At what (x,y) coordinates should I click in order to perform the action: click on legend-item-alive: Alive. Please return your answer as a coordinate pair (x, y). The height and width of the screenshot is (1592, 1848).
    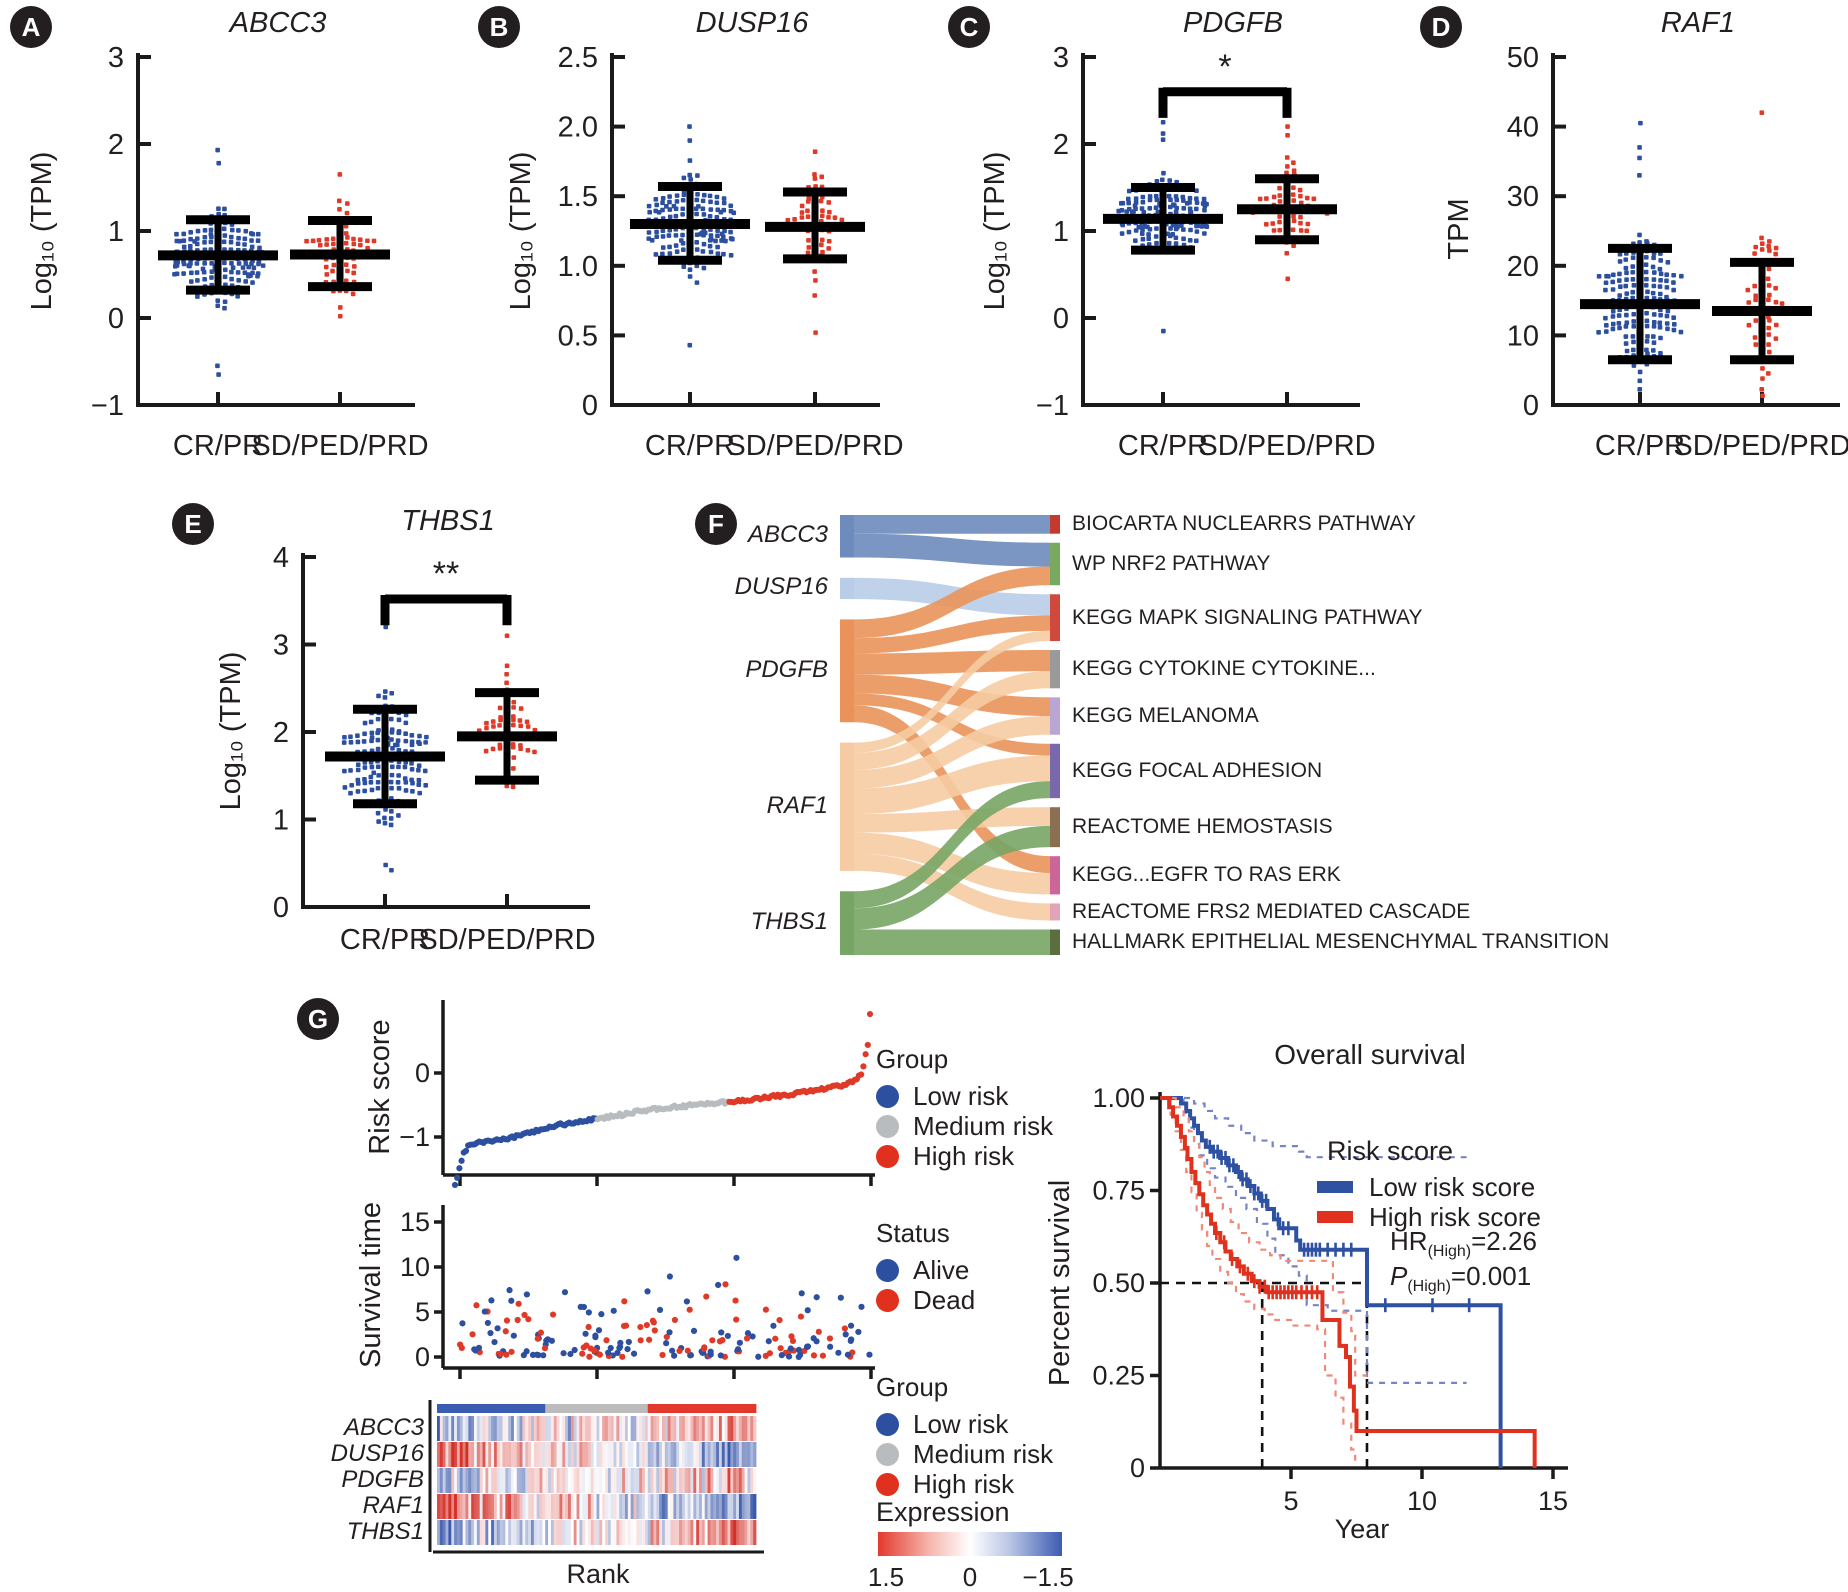
    Looking at the image, I should click on (925, 1270).